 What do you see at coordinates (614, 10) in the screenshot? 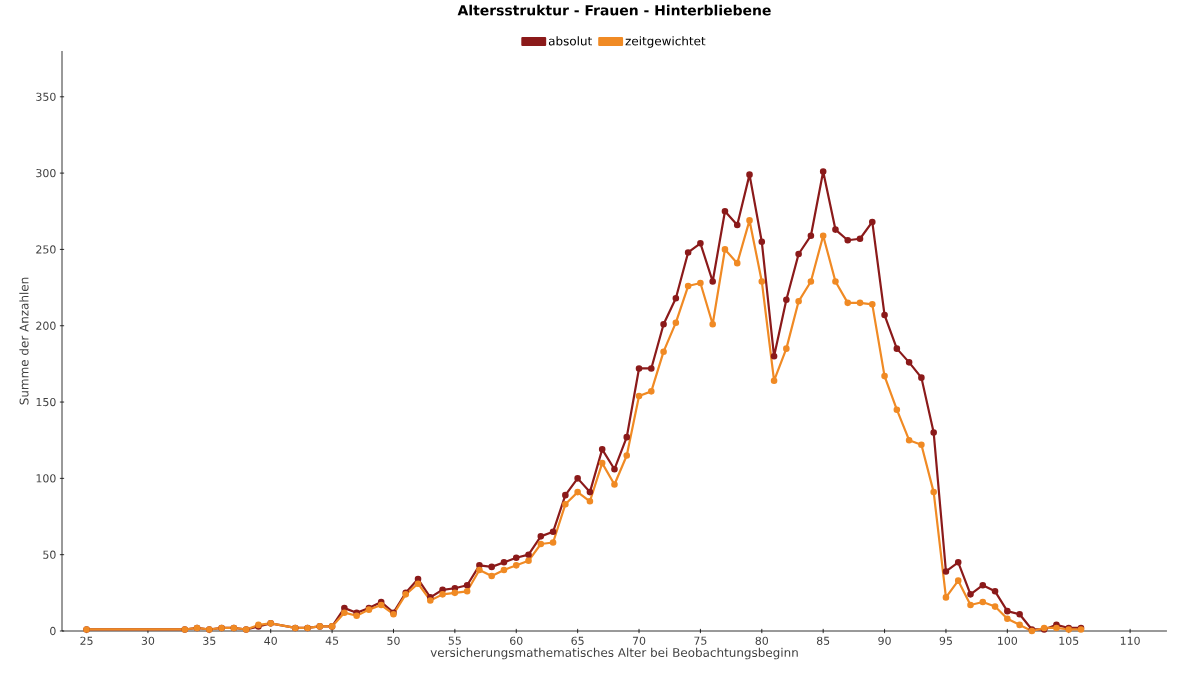
I see `chart-title: Altersstruktur - Frauen - Hinterbliebene` at bounding box center [614, 10].